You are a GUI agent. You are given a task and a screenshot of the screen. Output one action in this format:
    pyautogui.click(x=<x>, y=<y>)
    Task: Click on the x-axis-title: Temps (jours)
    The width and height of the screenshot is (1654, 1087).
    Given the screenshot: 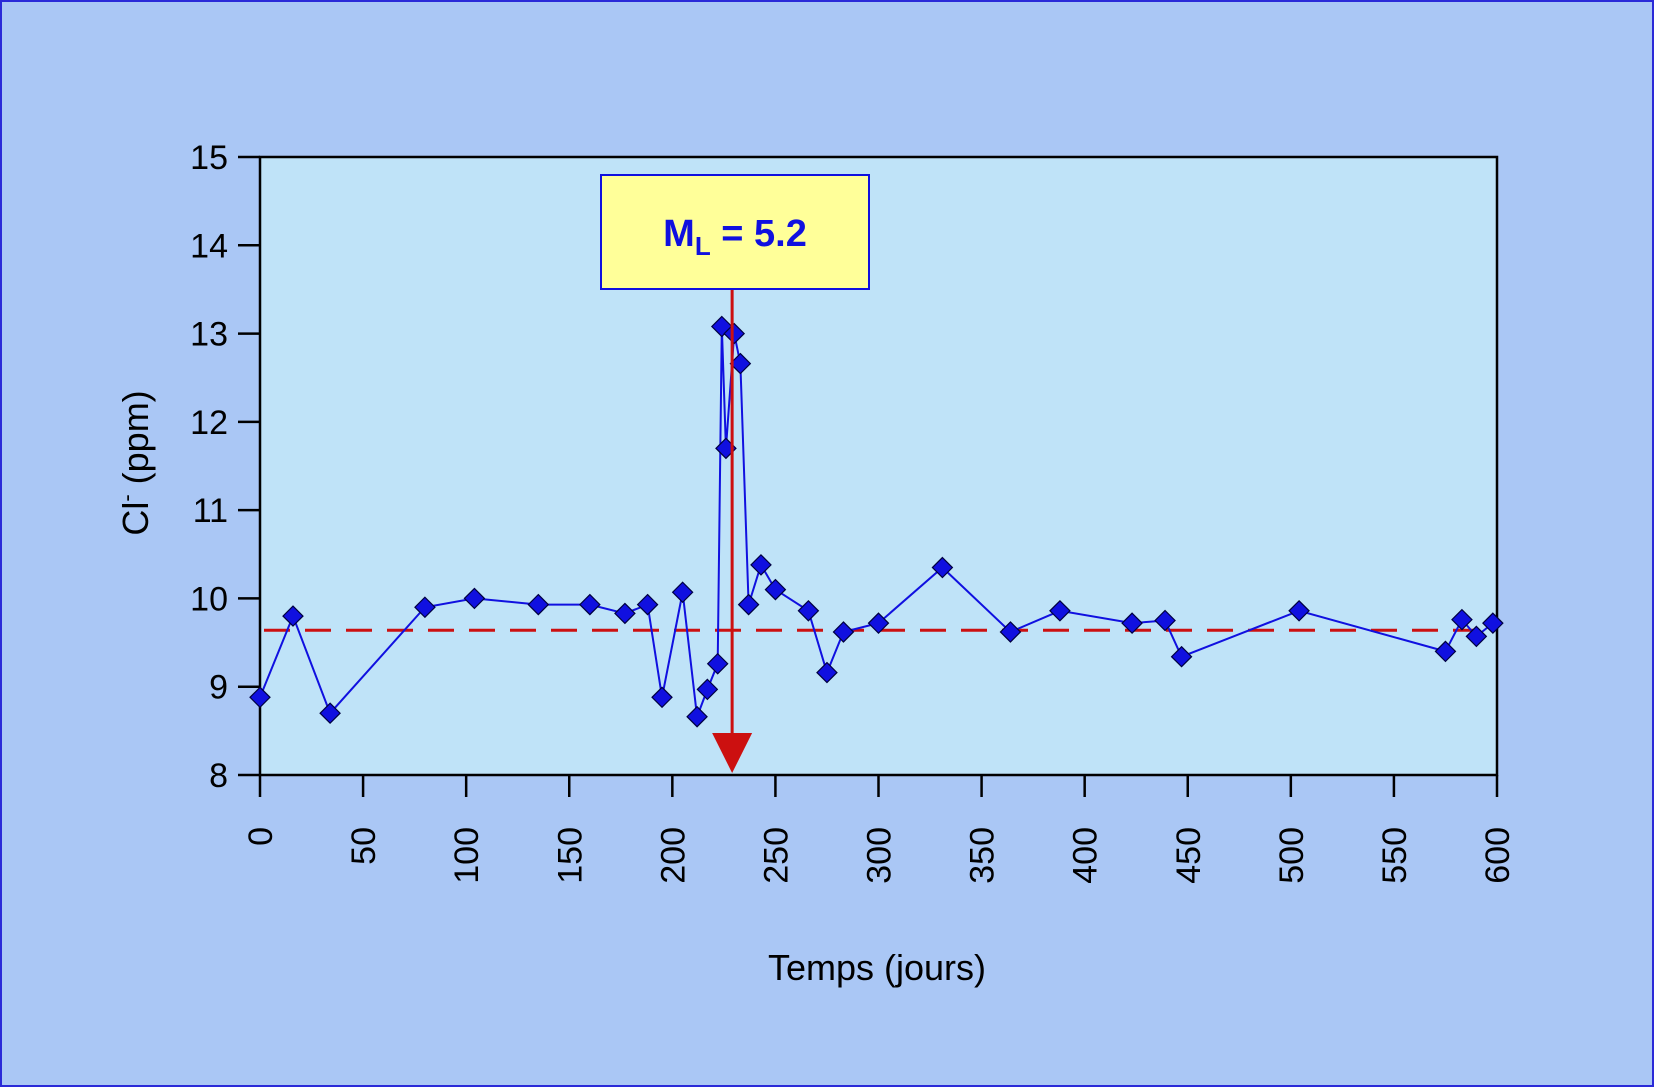 What is the action you would take?
    pyautogui.click(x=877, y=967)
    